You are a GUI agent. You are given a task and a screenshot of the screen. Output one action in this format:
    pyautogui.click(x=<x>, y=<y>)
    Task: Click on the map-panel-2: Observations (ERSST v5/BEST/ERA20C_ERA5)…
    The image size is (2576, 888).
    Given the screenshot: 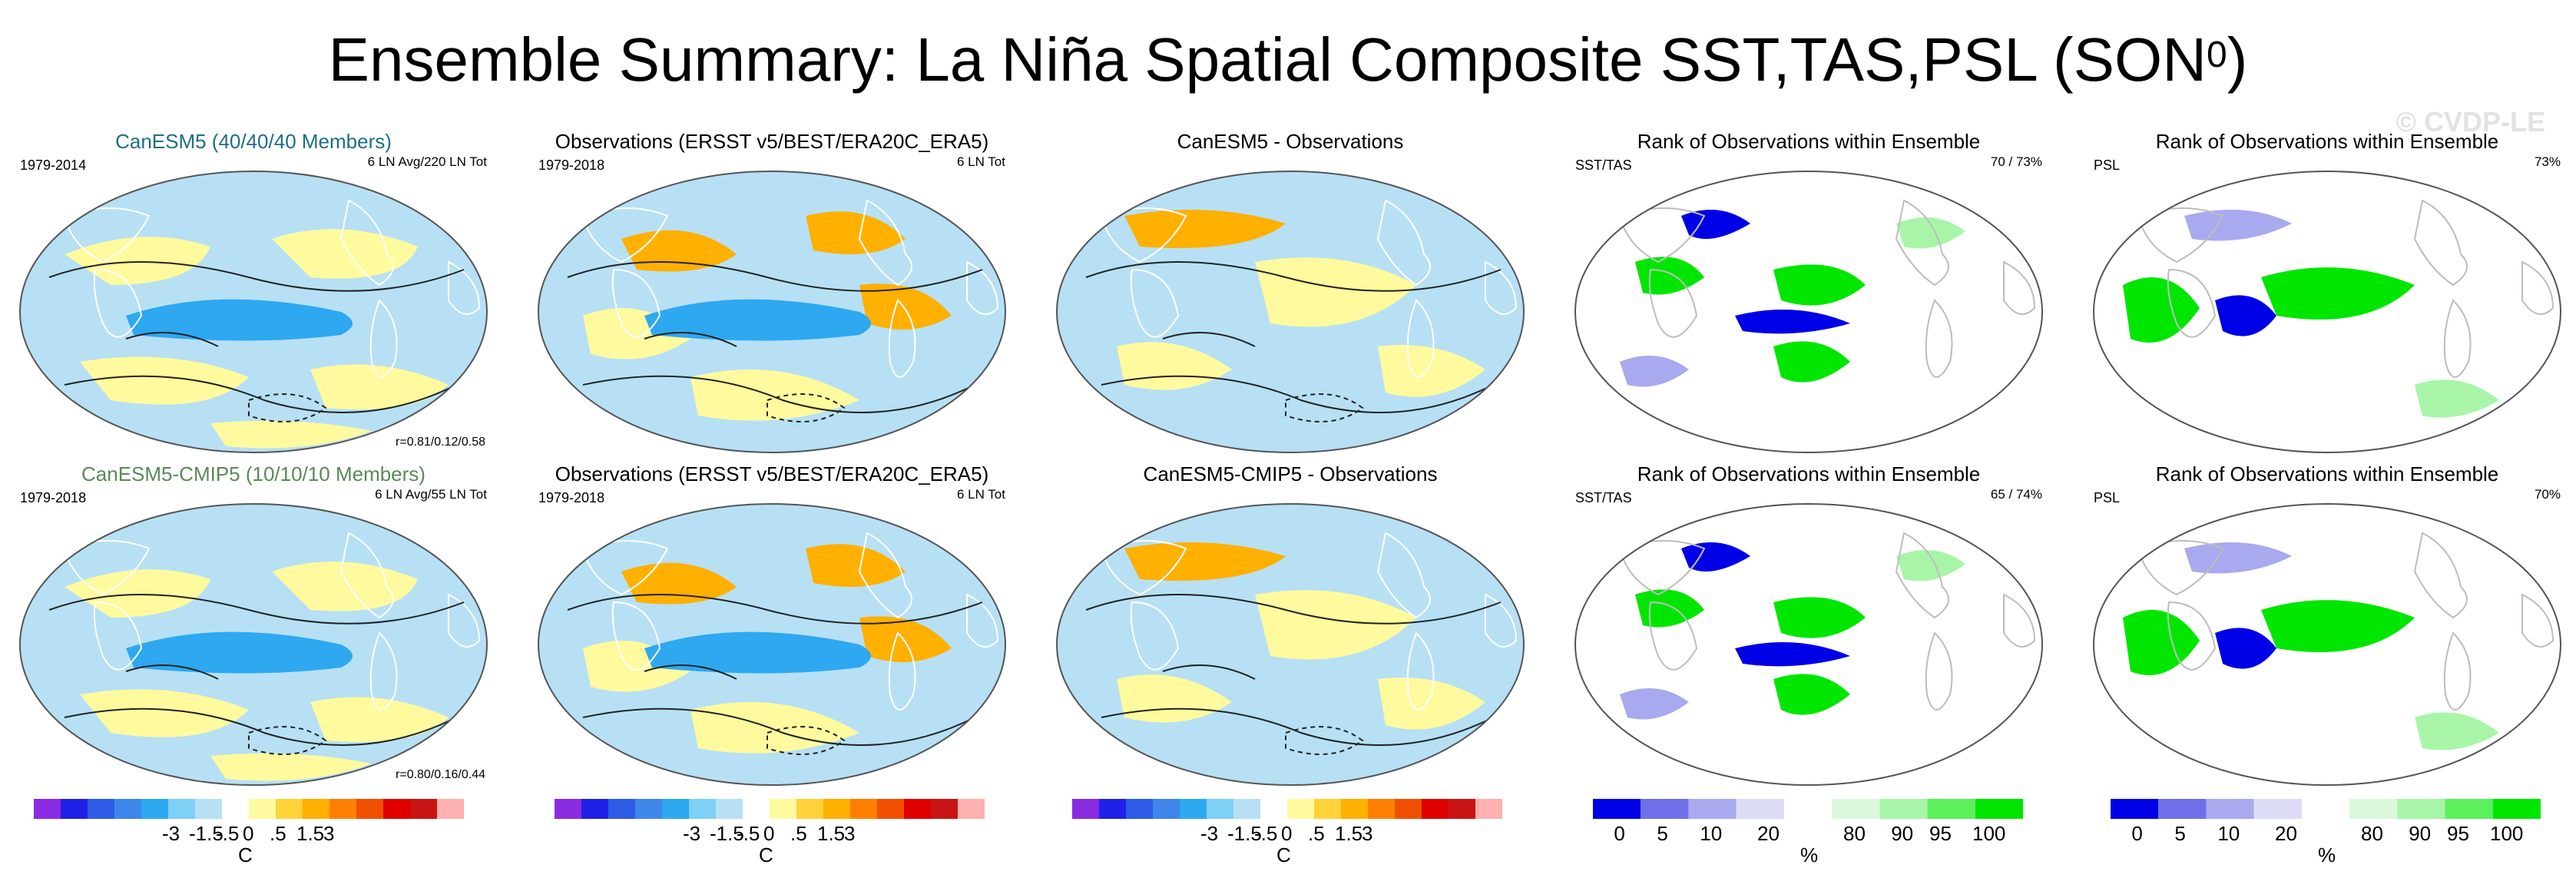 What is the action you would take?
    pyautogui.click(x=772, y=299)
    